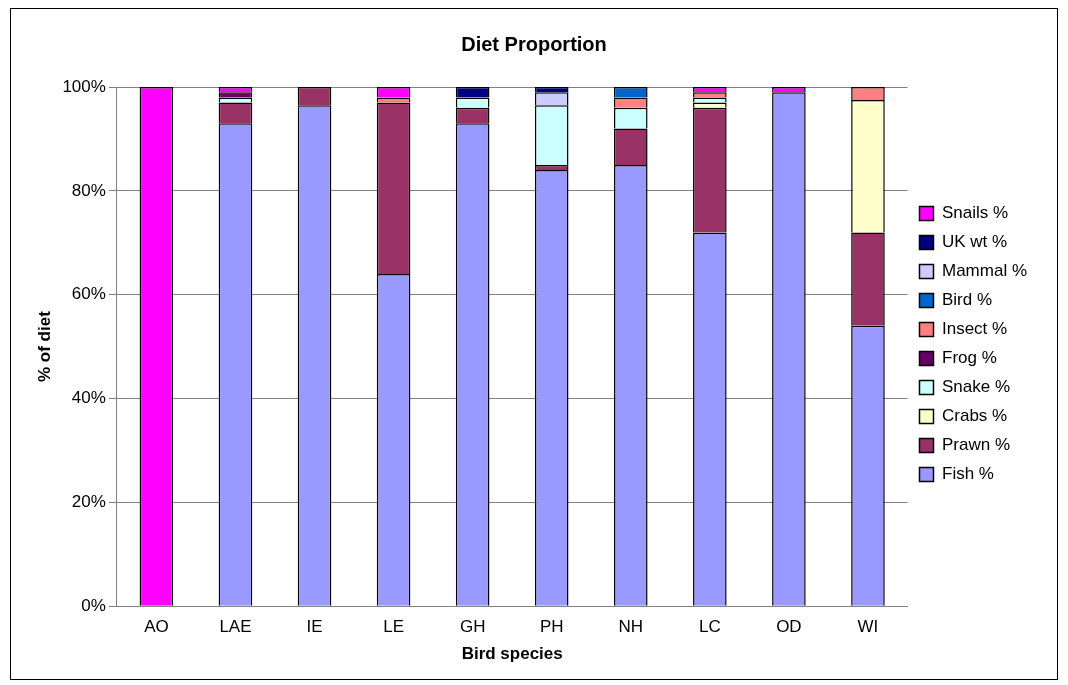 This screenshot has height=685, width=1068. What do you see at coordinates (393, 627) in the screenshot?
I see `x-tick-label: LE` at bounding box center [393, 627].